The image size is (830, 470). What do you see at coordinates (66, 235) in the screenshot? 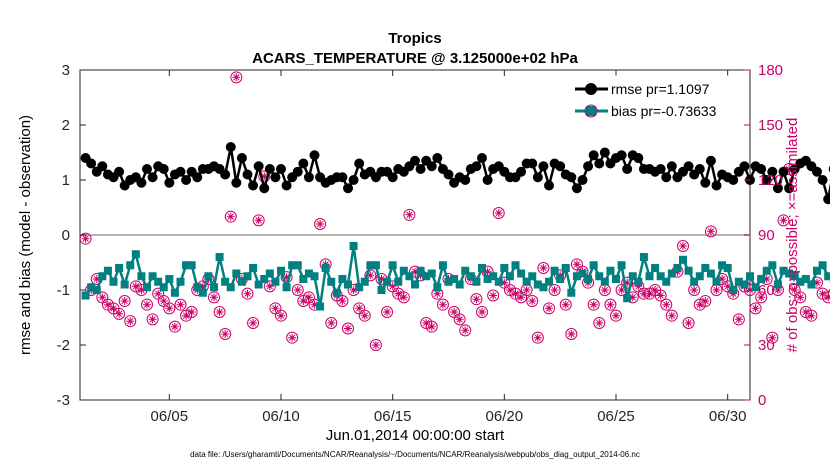
I see `y-left-tick-label: 0` at bounding box center [66, 235].